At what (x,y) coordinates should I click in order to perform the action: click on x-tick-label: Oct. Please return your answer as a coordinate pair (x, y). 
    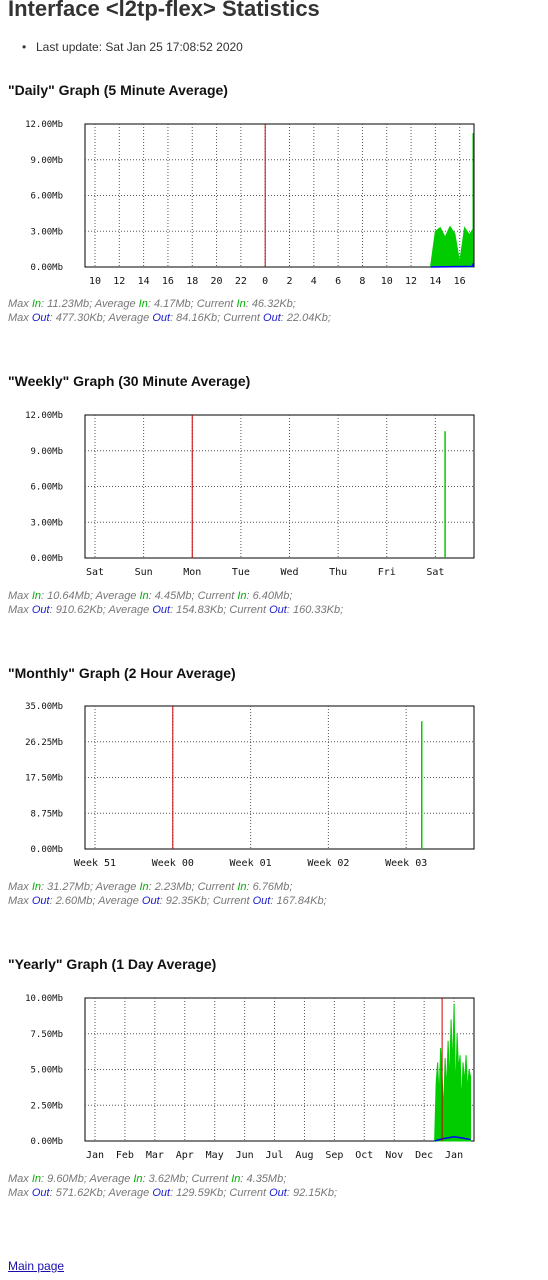
    Looking at the image, I should click on (364, 1155).